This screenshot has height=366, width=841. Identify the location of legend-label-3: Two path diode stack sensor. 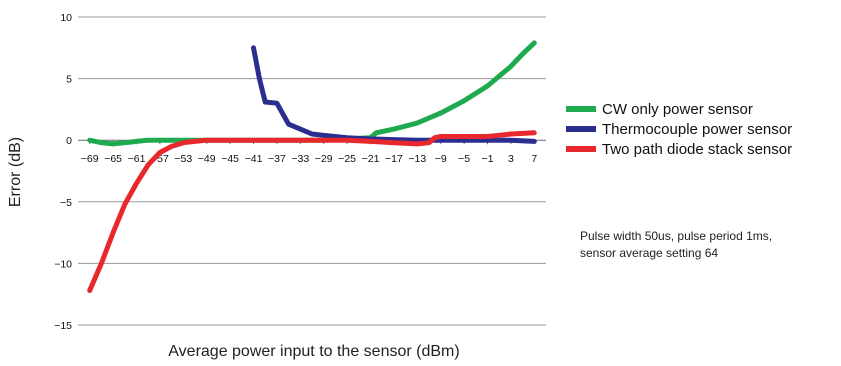
(697, 149).